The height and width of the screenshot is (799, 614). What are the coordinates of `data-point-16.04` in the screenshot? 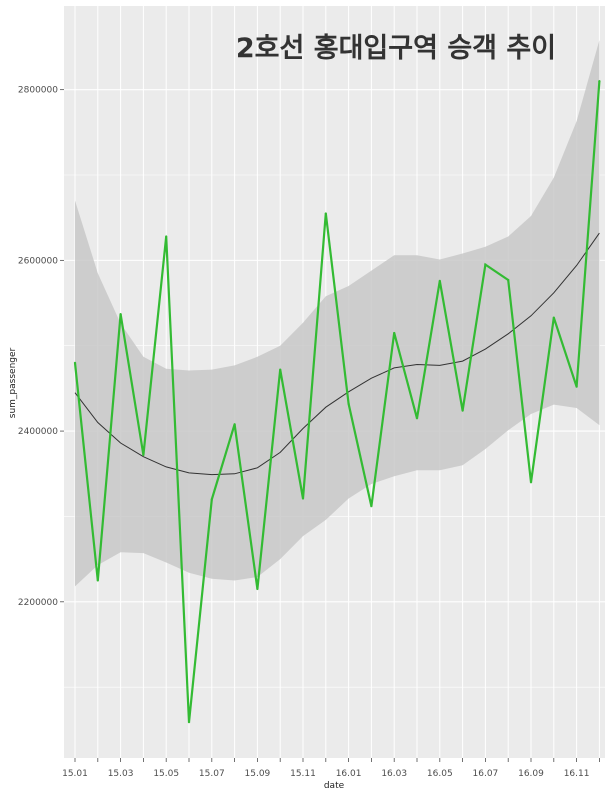 It's located at (417, 418).